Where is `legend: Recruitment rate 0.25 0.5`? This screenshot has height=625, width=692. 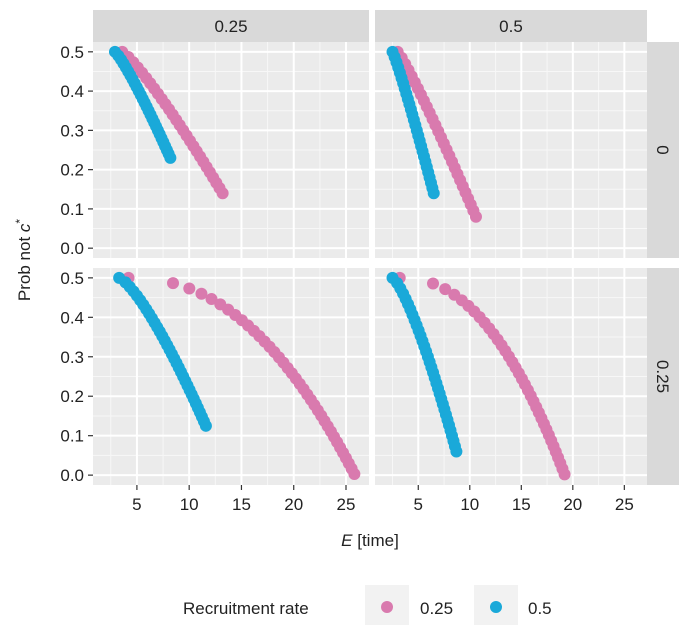 legend: Recruitment rate 0.25 0.5 is located at coordinates (367, 605).